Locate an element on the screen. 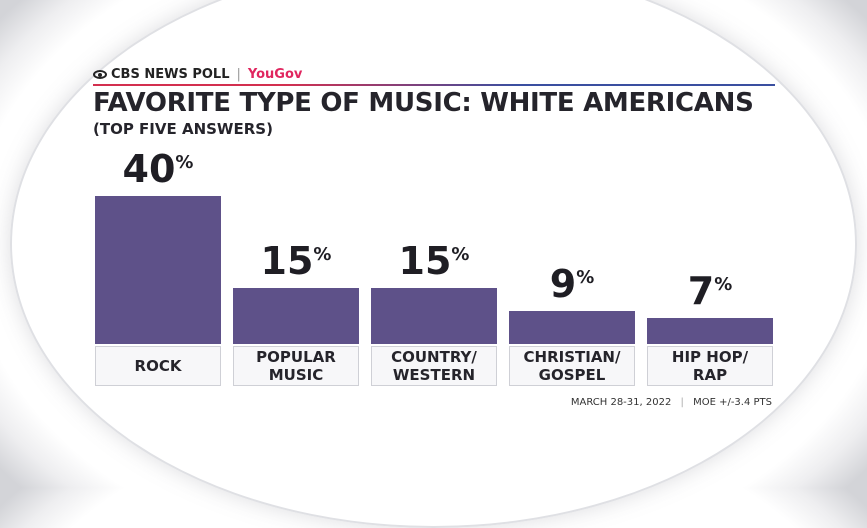 The width and height of the screenshot is (867, 528). chart-title: FAVORITE TYPE OF MUSIC: WHITE AMERICANS is located at coordinates (423, 103).